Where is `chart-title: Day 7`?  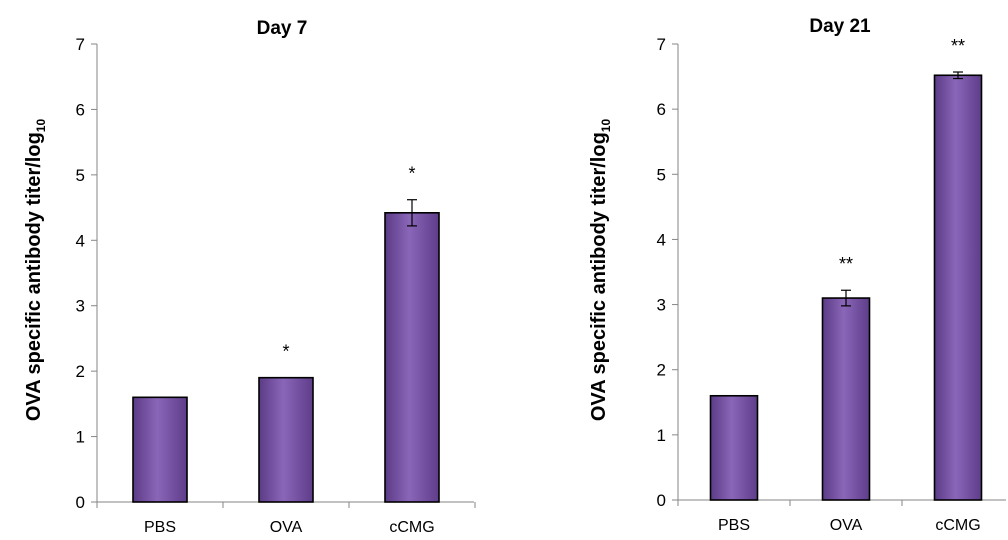 chart-title: Day 7 is located at coordinates (282, 28).